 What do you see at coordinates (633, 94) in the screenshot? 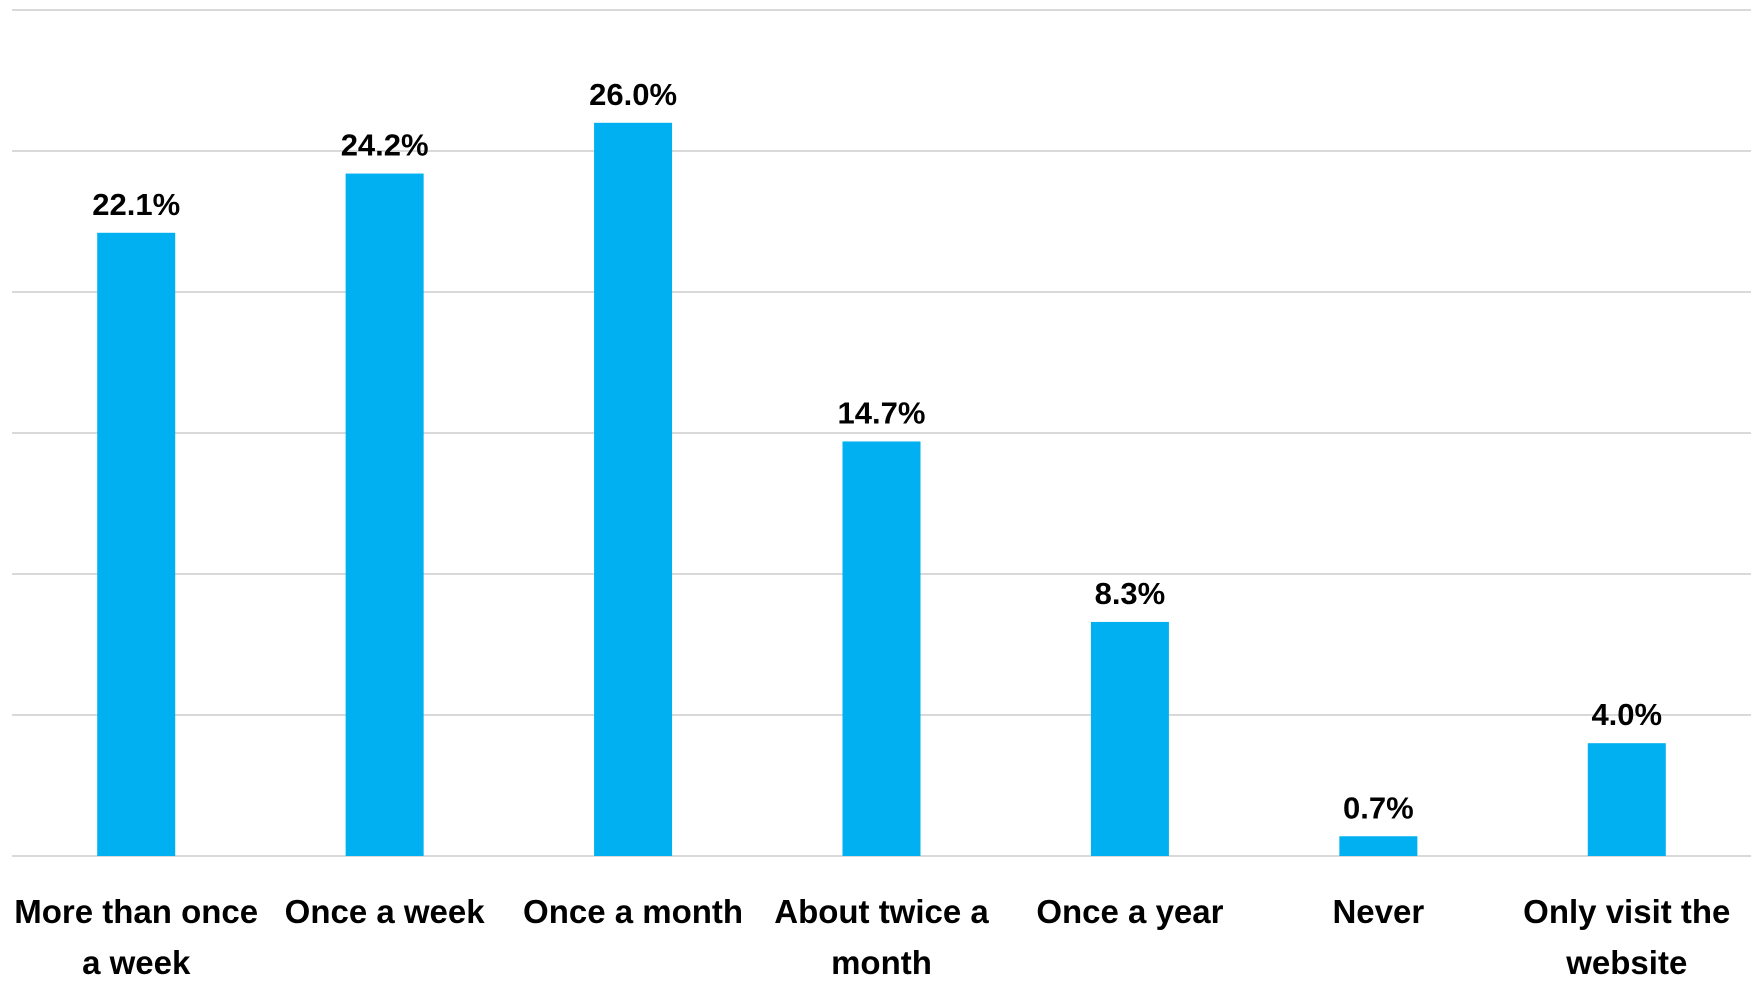
I see `value-label: 26.0%` at bounding box center [633, 94].